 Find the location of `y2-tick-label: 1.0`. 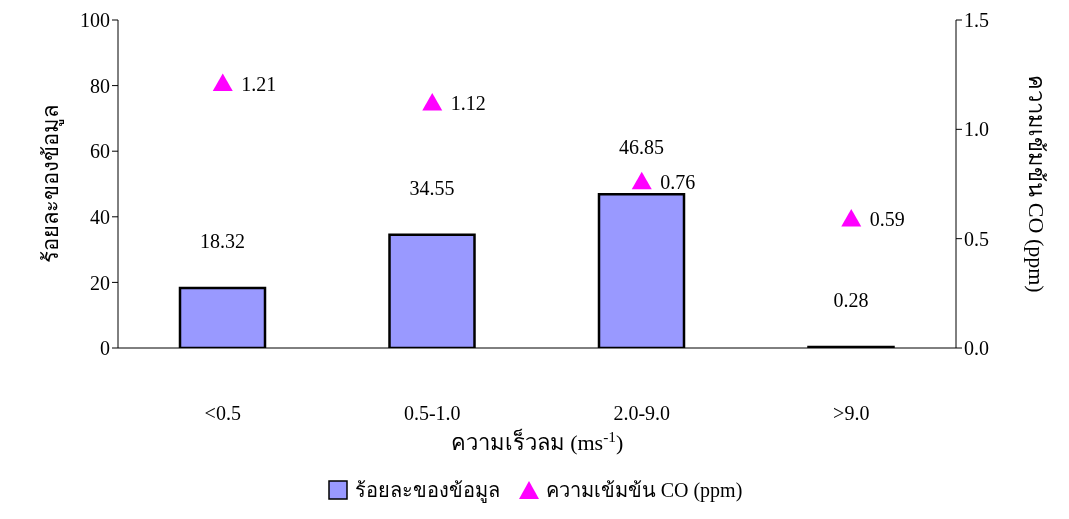

y2-tick-label: 1.0 is located at coordinates (976, 129).